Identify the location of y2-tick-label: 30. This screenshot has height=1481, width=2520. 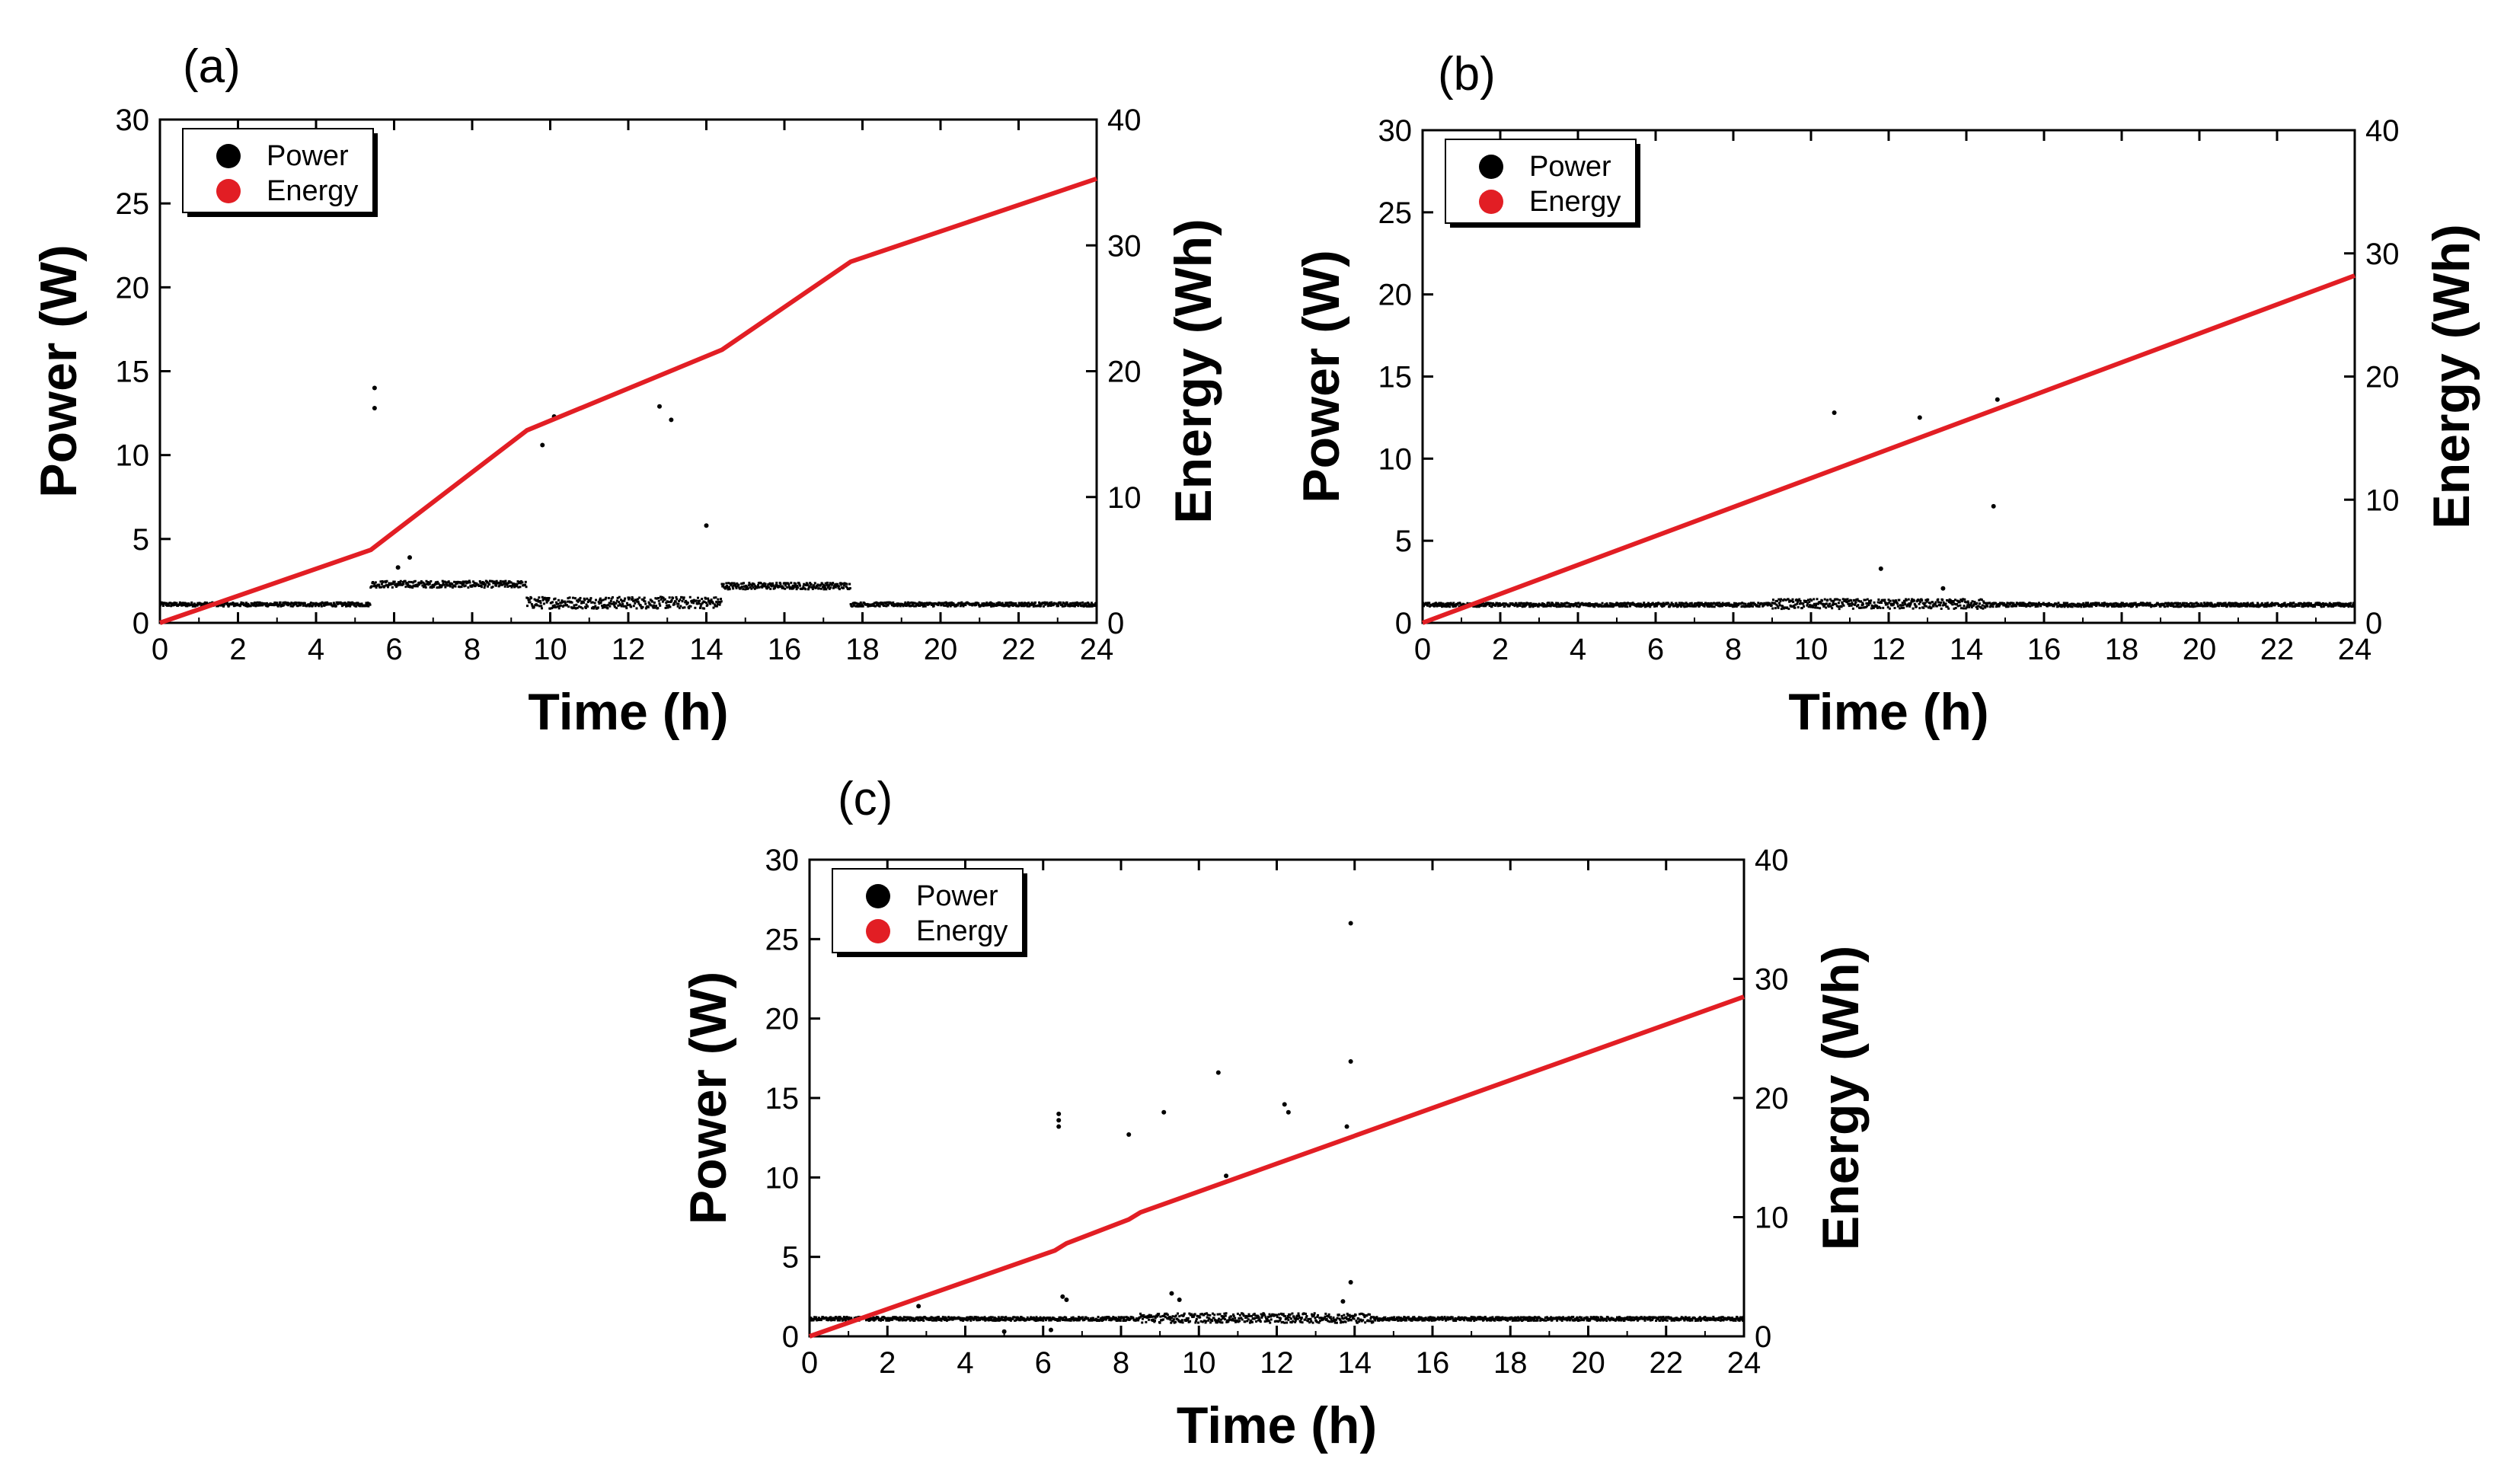
(1124, 246).